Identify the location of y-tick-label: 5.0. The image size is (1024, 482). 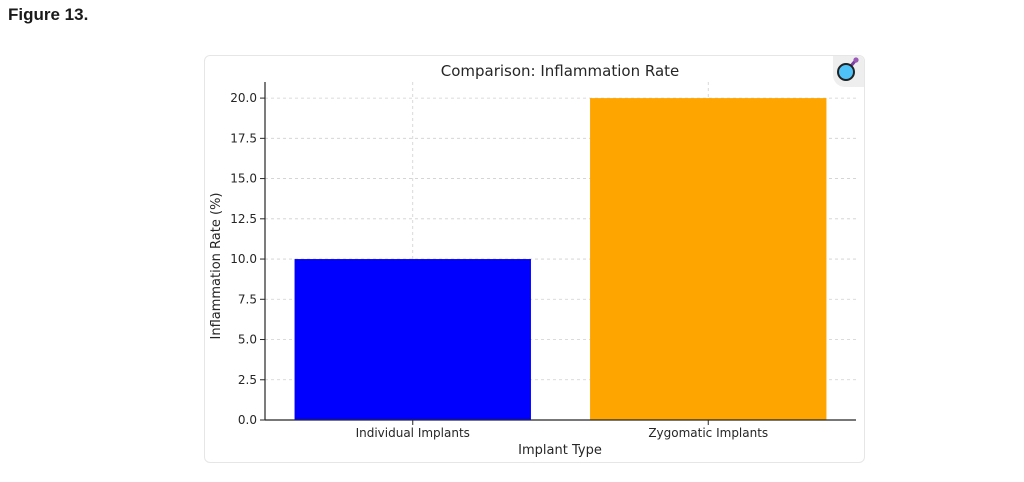
(247, 340).